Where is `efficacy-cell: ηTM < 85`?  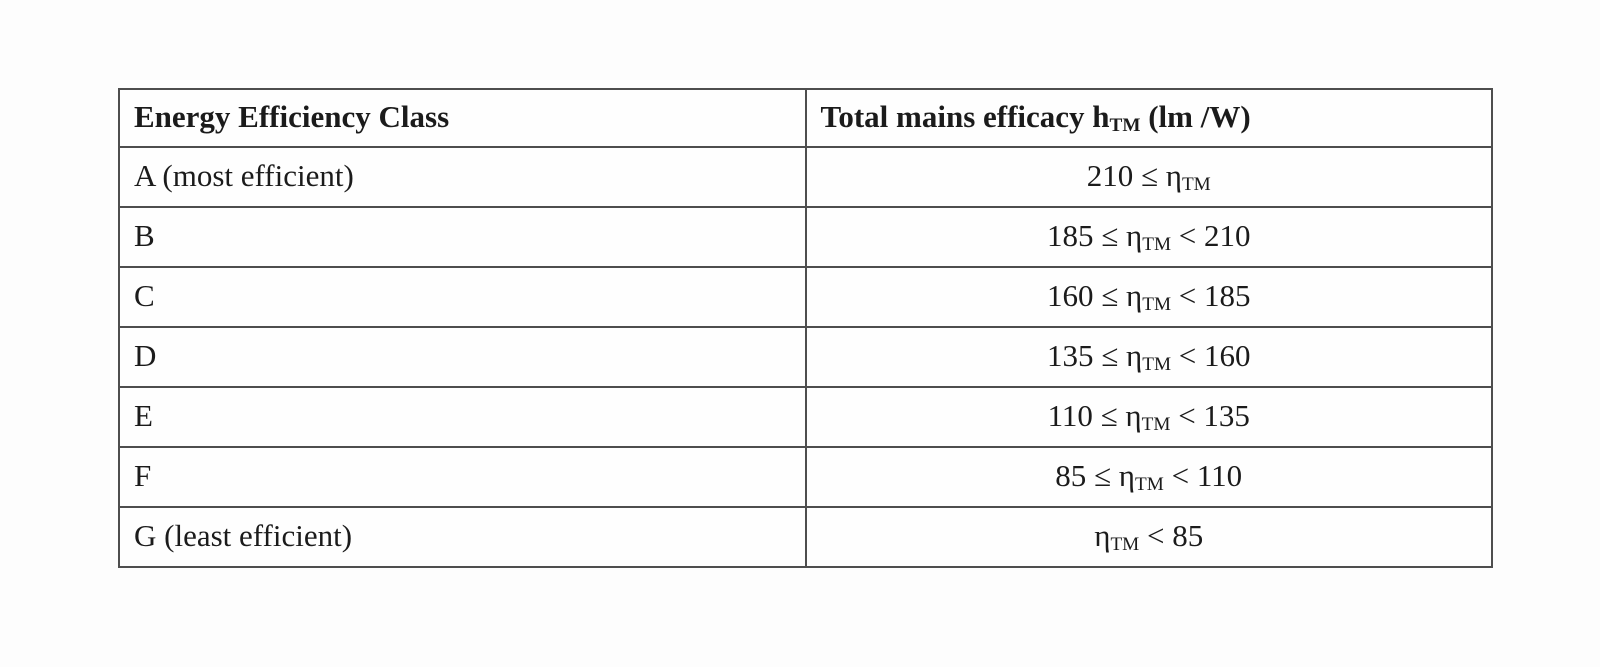 efficacy-cell: ηTM < 85 is located at coordinates (1148, 537).